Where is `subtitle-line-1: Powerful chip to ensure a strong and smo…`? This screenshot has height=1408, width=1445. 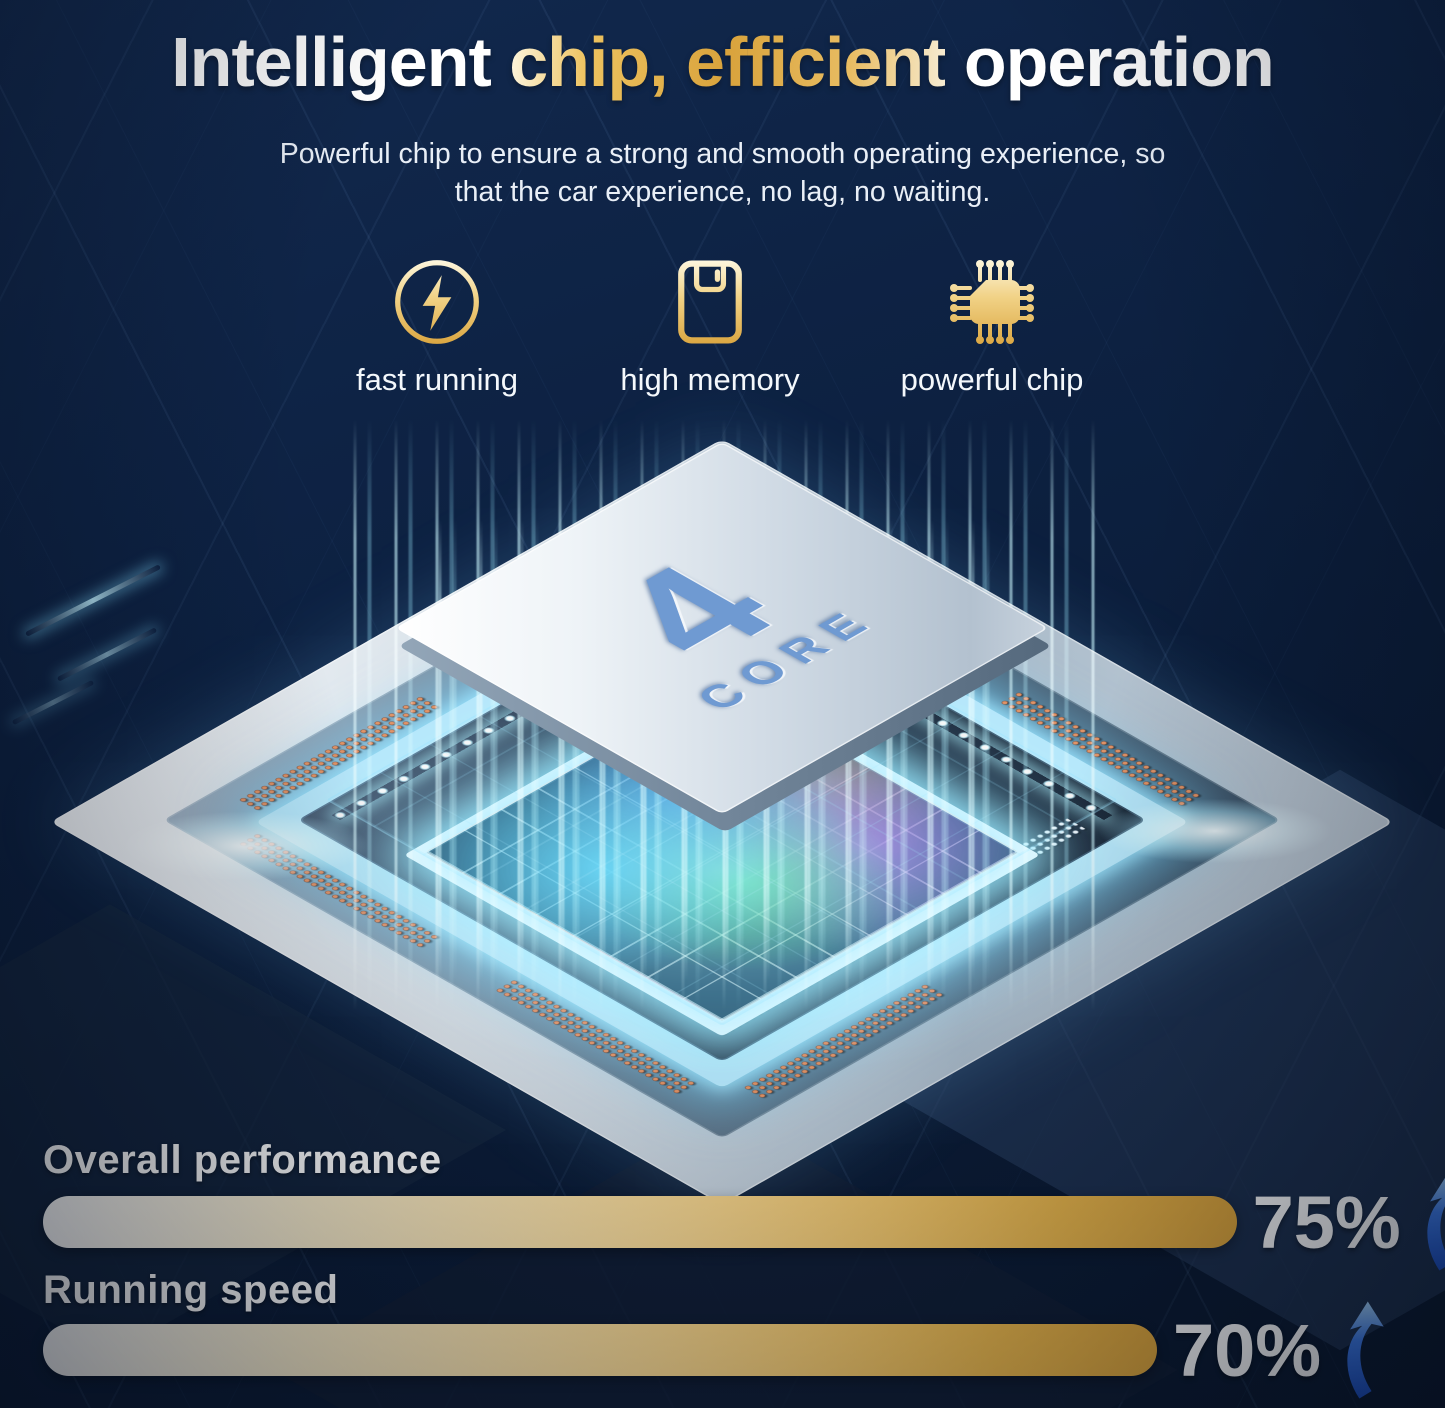
subtitle-line-1: Powerful chip to ensure a strong and smo… is located at coordinates (722, 154).